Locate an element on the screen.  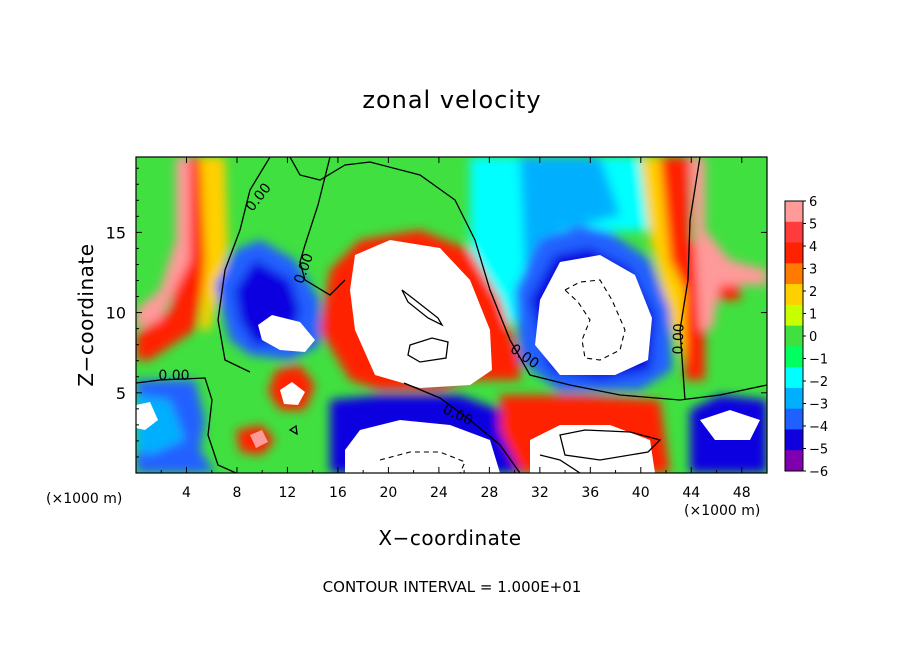
colorbar-tick-label: 4 is located at coordinates (813, 247).